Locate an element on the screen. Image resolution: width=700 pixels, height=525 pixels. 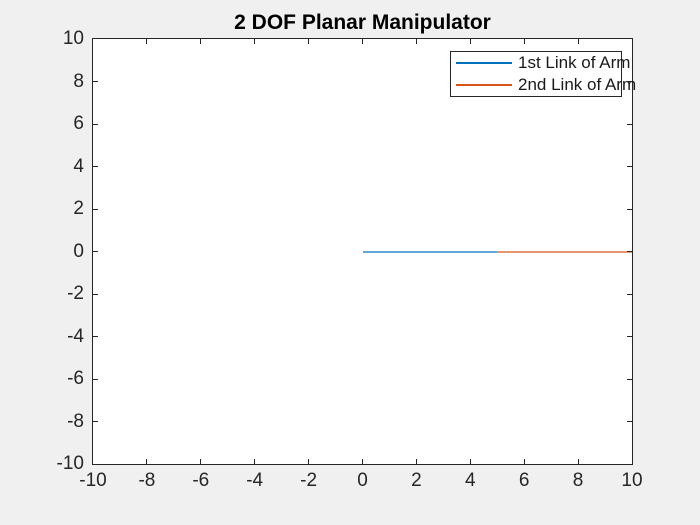
legend-item: 2nd Link of Arm is located at coordinates (543, 85).